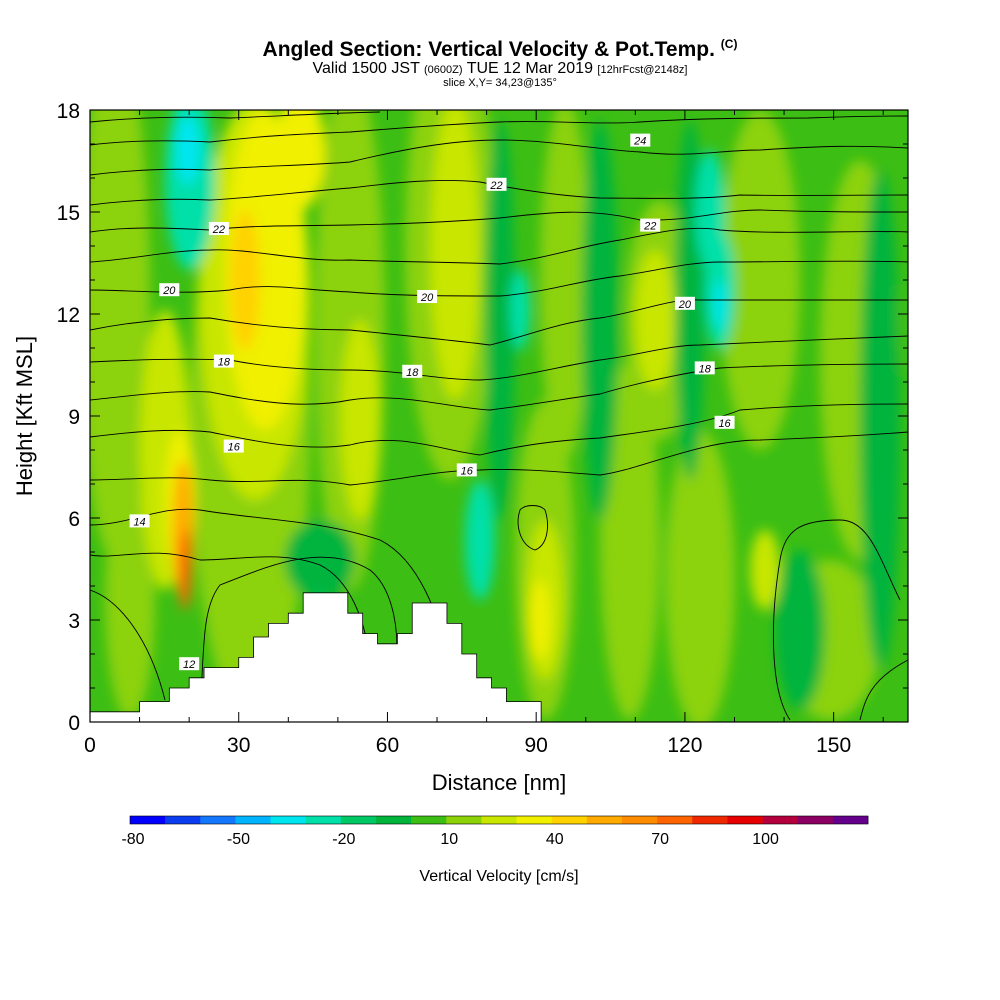 The image size is (1000, 1000). I want to click on colorbar-tick-label: -50, so click(238, 839).